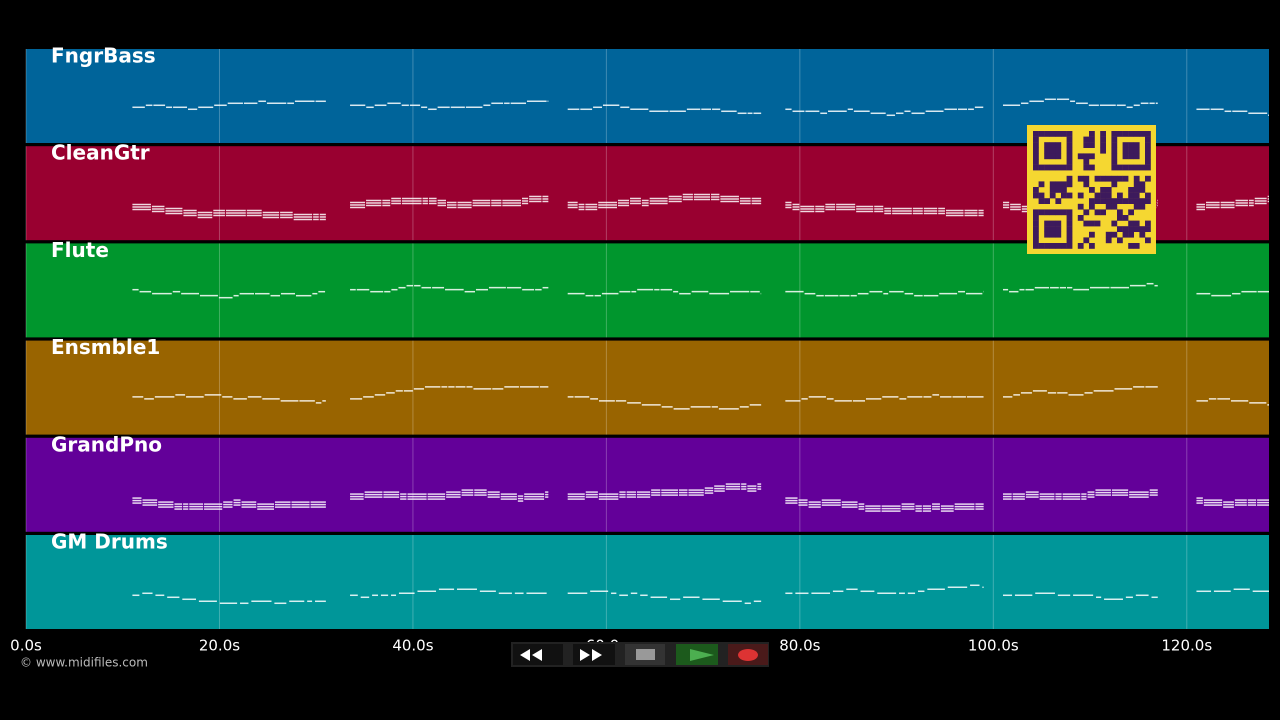 Image resolution: width=1280 pixels, height=720 pixels. I want to click on fast-forward-button, so click(594, 654).